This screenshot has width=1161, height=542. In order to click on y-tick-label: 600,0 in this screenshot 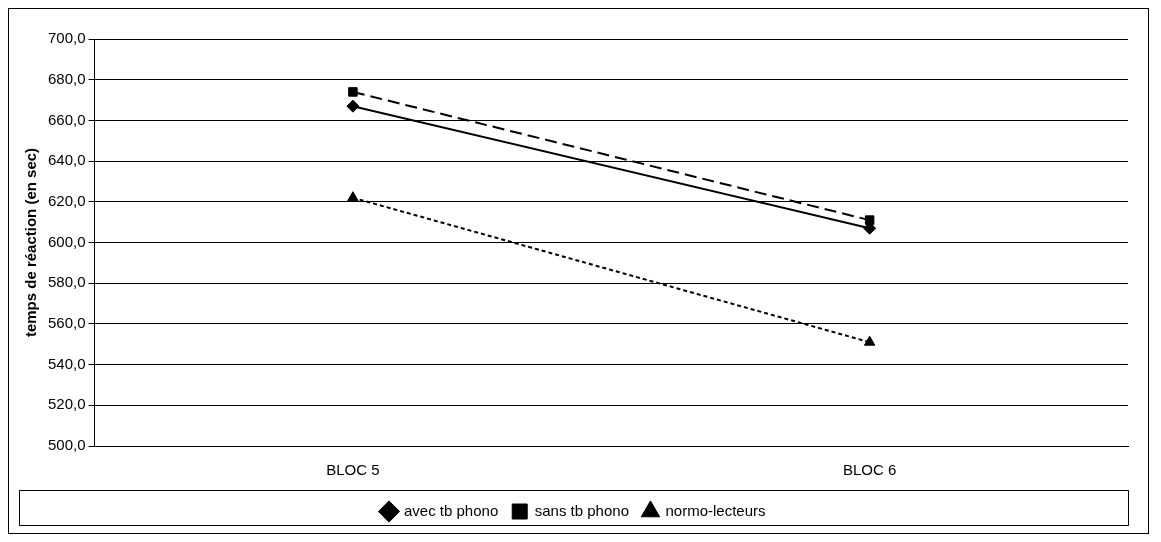, I will do `click(66, 241)`.